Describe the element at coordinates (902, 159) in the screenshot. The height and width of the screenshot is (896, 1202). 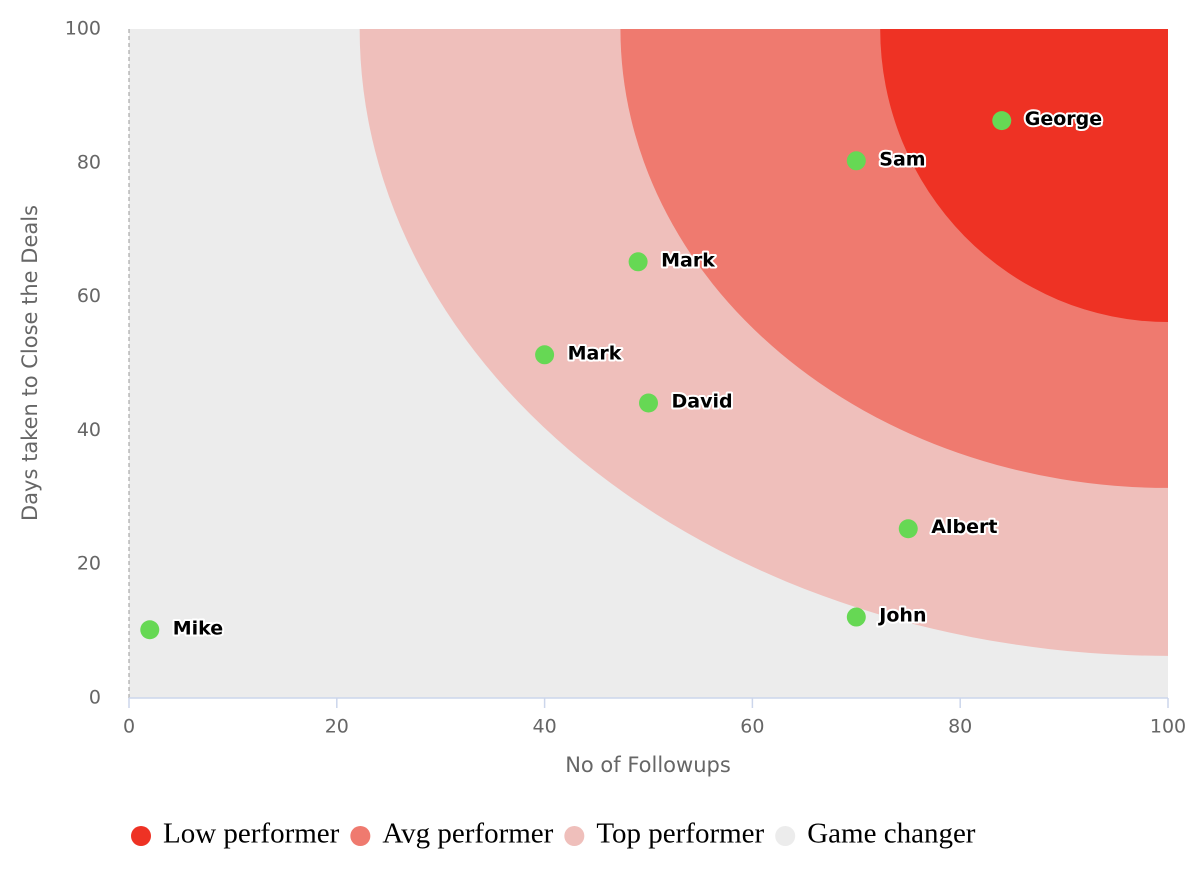
I see `point-label: Sam` at that location.